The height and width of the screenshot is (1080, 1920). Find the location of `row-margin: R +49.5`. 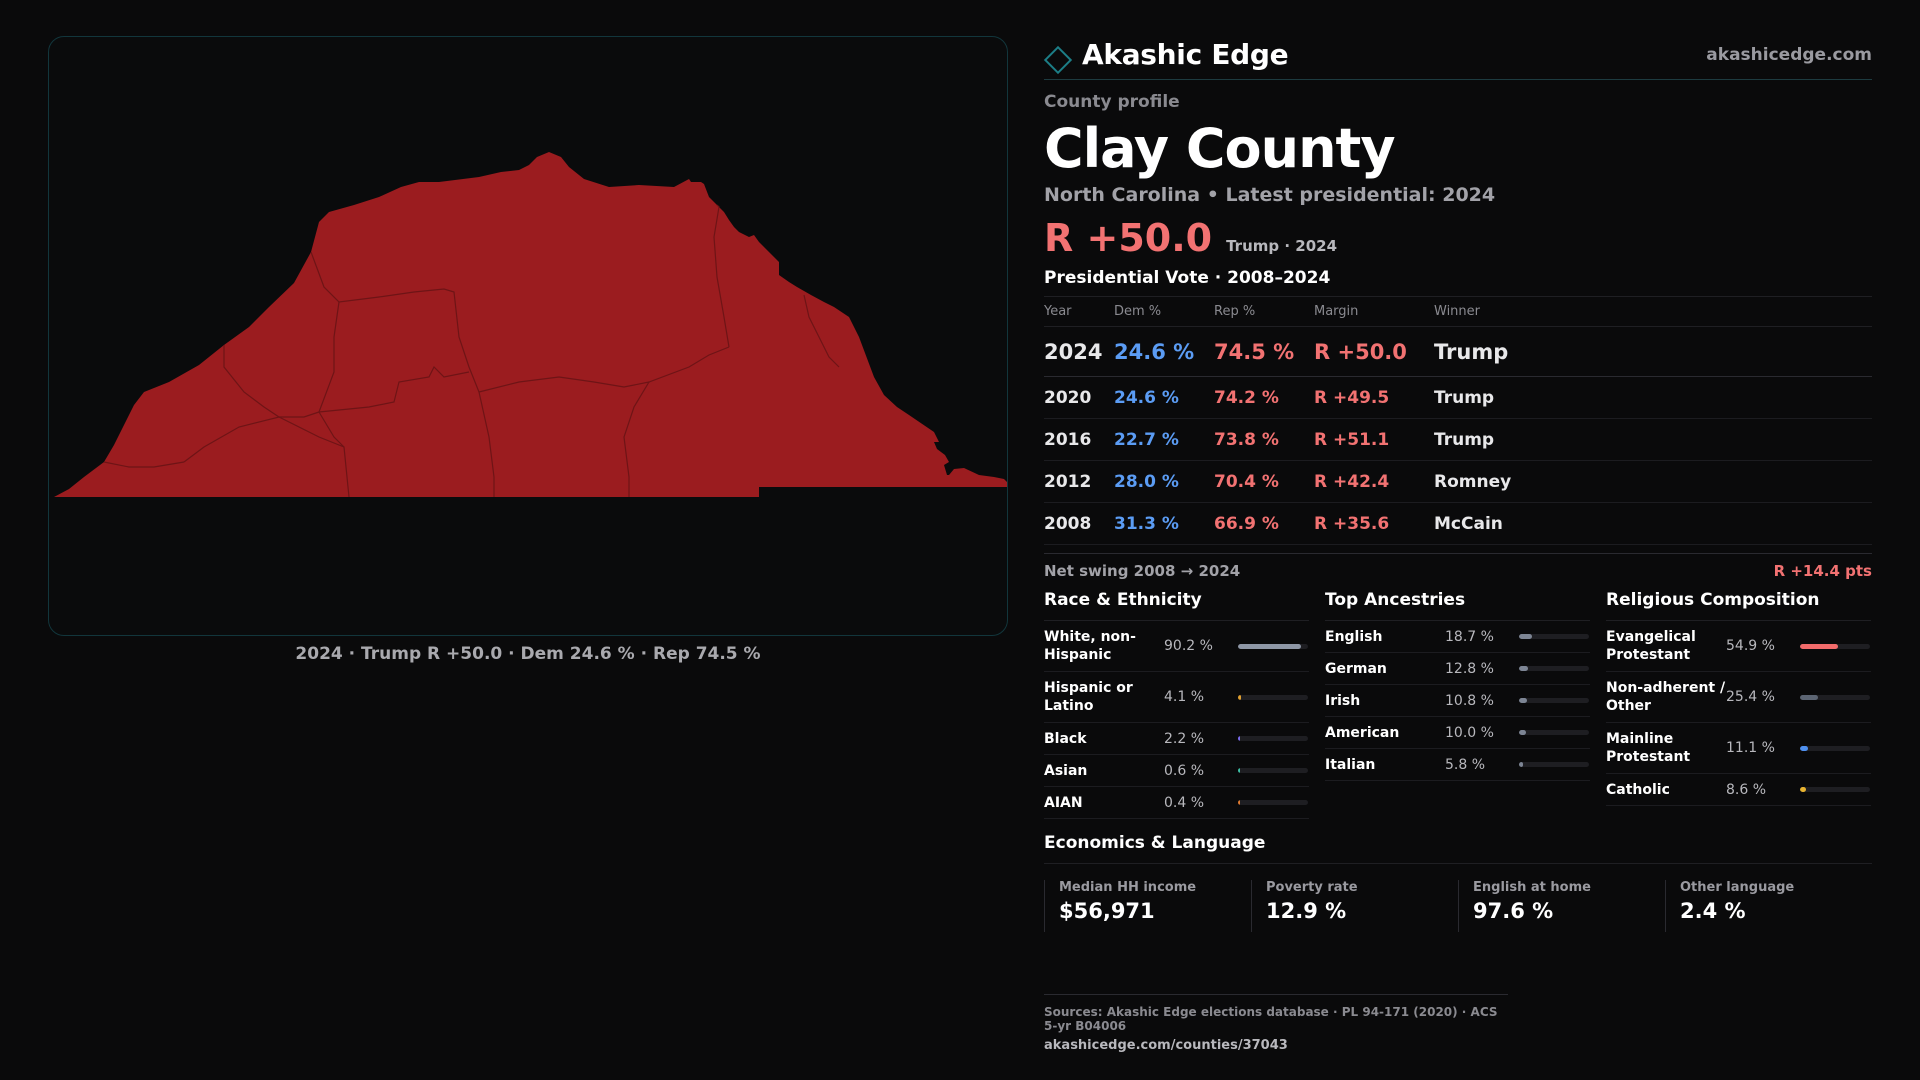

row-margin: R +49.5 is located at coordinates (1374, 397).